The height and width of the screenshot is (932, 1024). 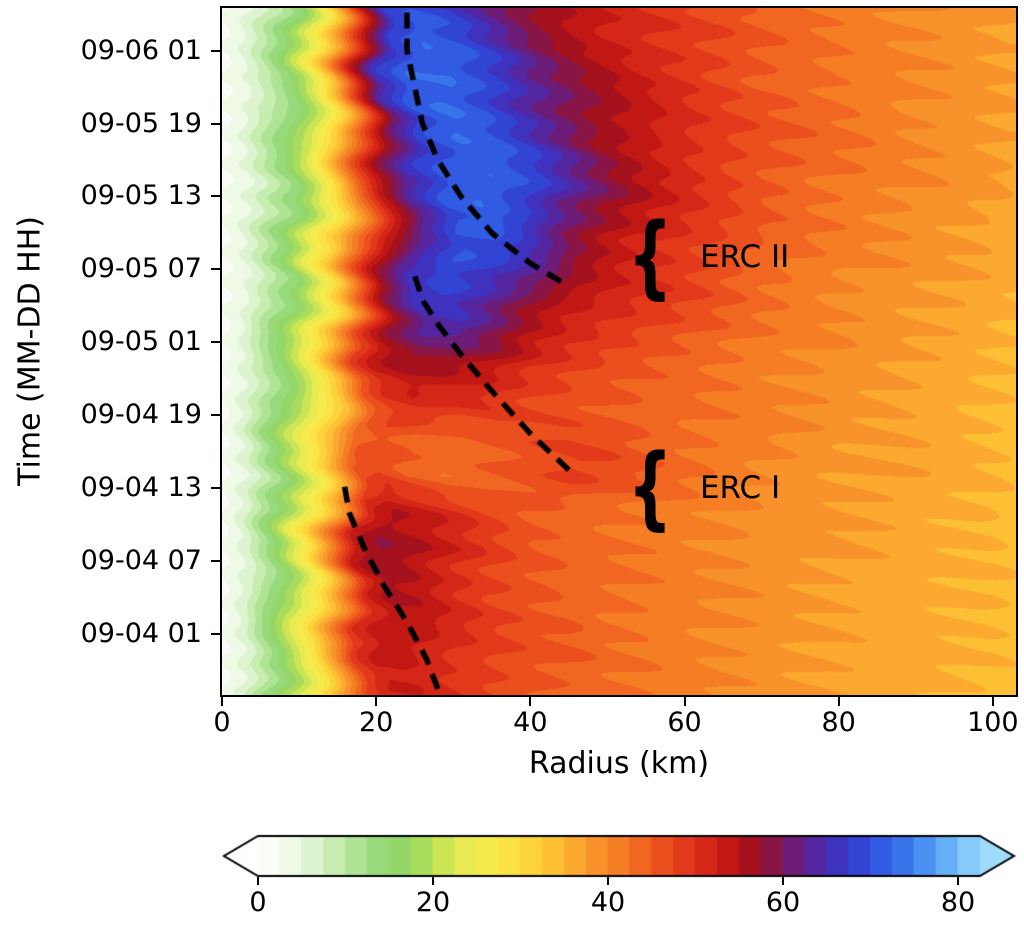 I want to click on colorbar-tick-label: 40, so click(x=608, y=902).